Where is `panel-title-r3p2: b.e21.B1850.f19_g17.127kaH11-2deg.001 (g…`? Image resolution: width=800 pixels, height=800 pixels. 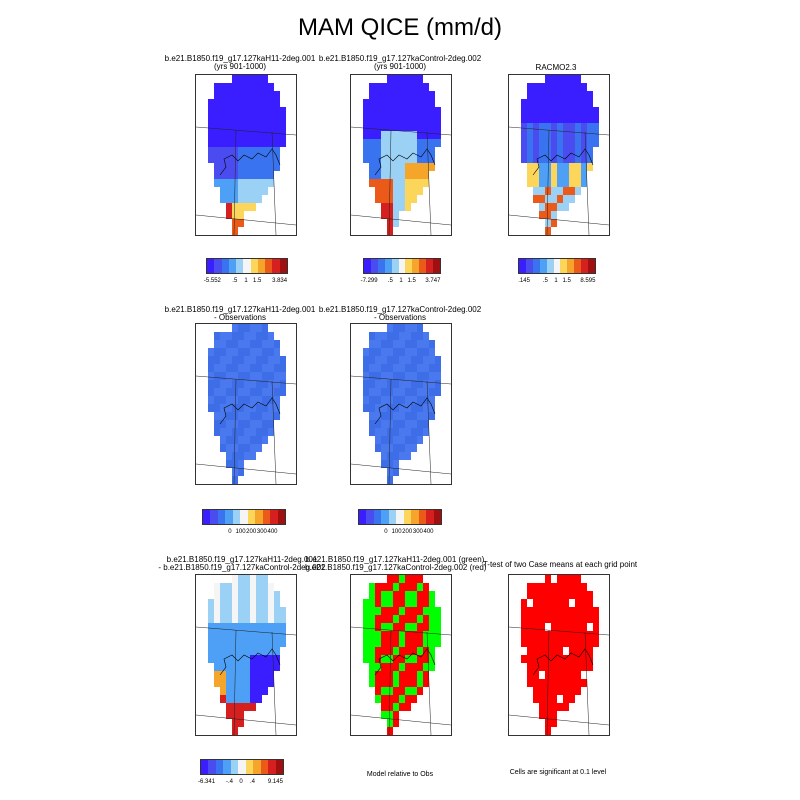
panel-title-r3p2: b.e21.B1850.f19_g17.127kaH11-2deg.001 (g… is located at coordinates (396, 563).